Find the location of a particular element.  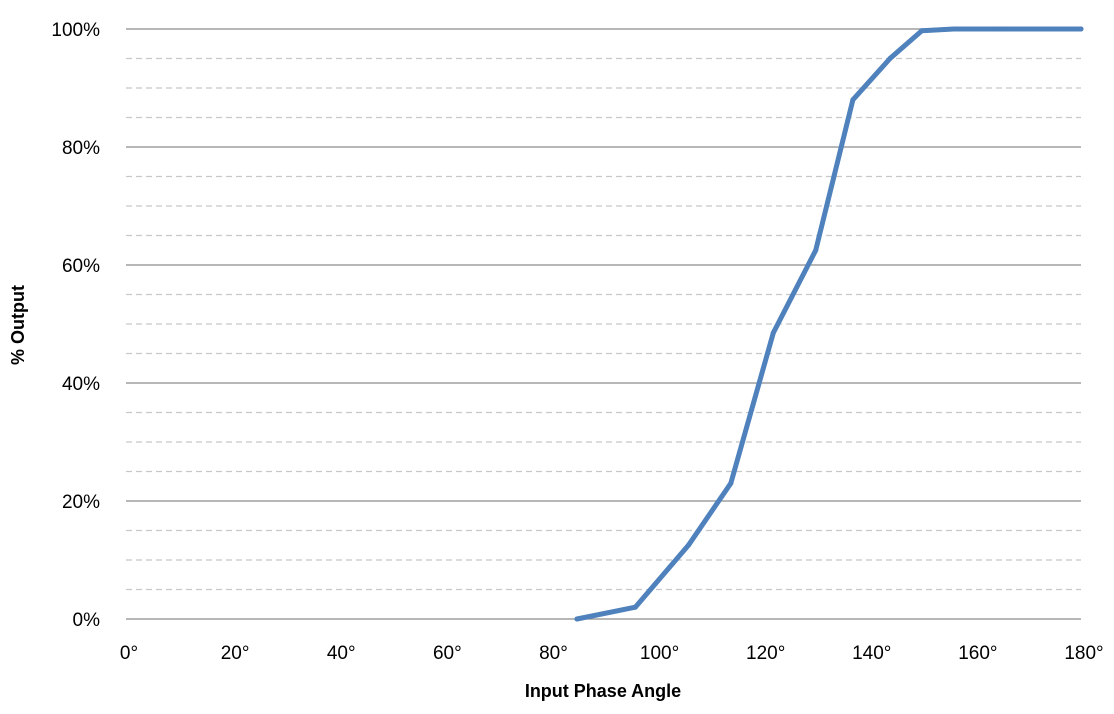

y-axis-title: % Output is located at coordinates (18, 325).